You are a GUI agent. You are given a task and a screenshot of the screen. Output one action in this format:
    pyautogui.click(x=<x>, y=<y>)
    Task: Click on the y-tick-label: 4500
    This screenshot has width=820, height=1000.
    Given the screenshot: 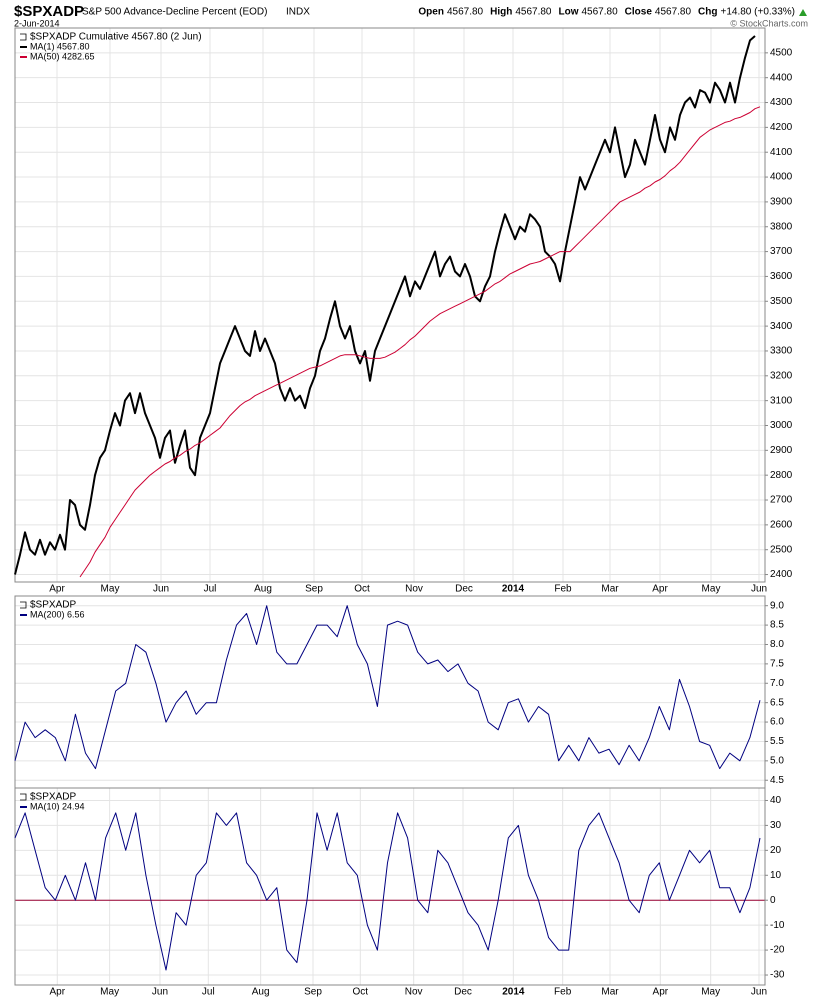 What is the action you would take?
    pyautogui.click(x=781, y=52)
    